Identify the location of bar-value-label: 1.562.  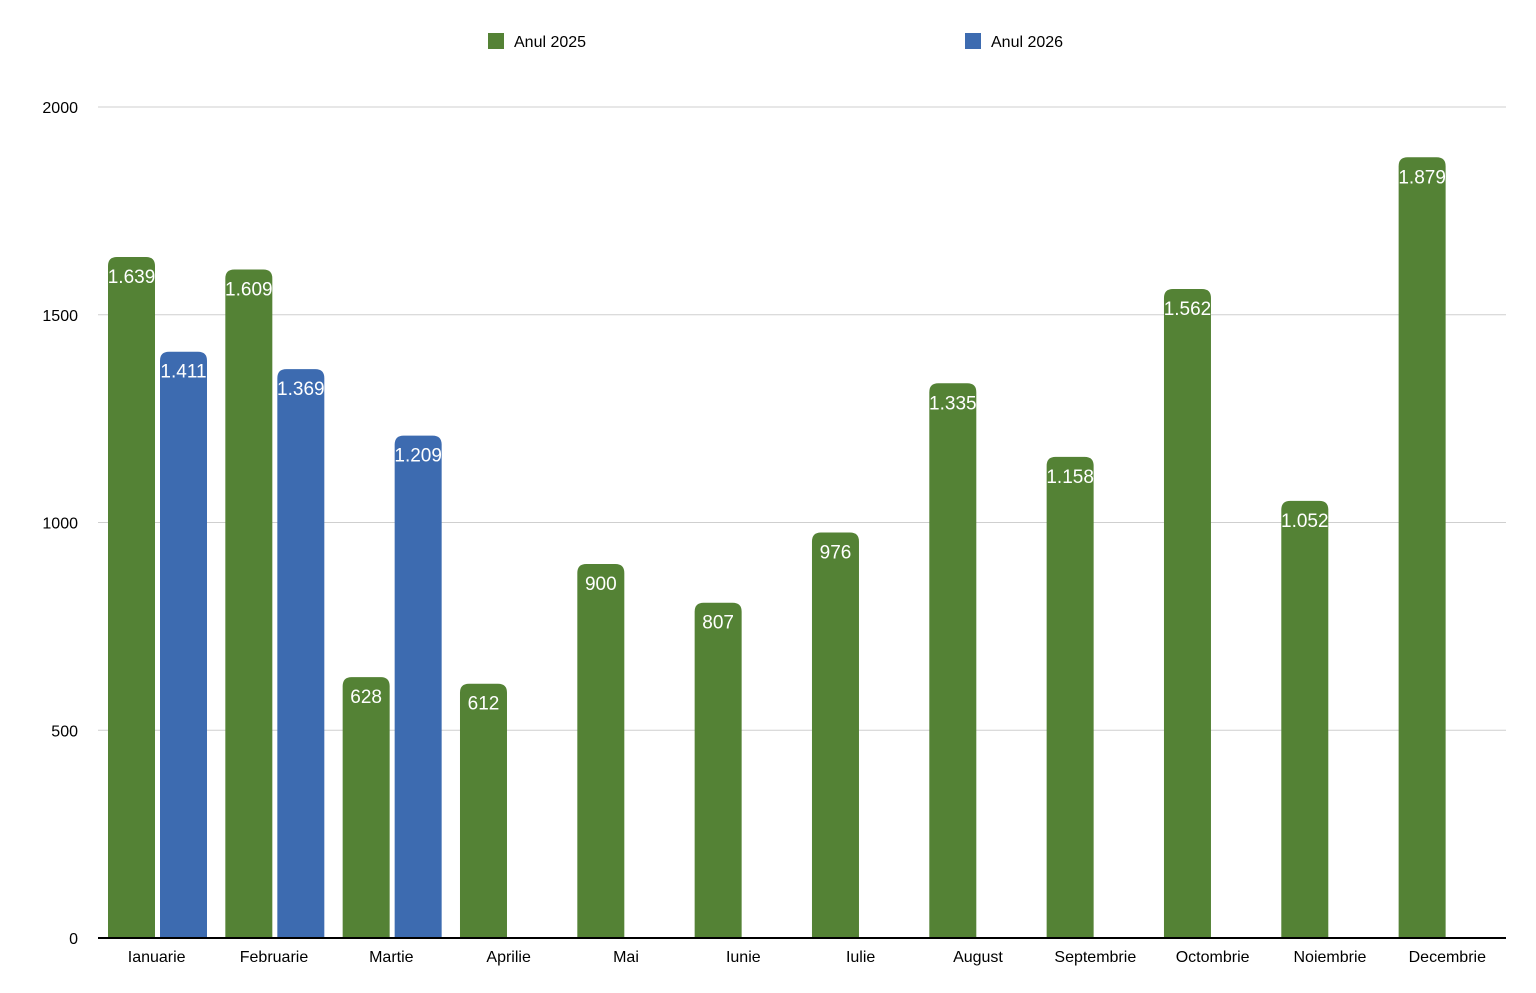
(1188, 309).